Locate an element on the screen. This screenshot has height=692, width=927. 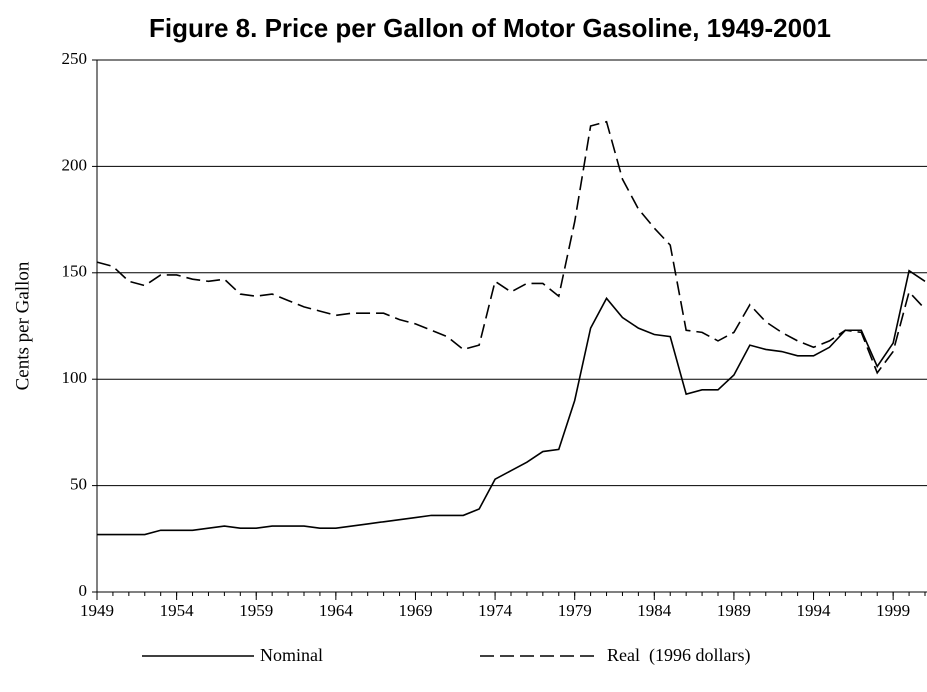
y-tick-label: 0 is located at coordinates (83, 590).